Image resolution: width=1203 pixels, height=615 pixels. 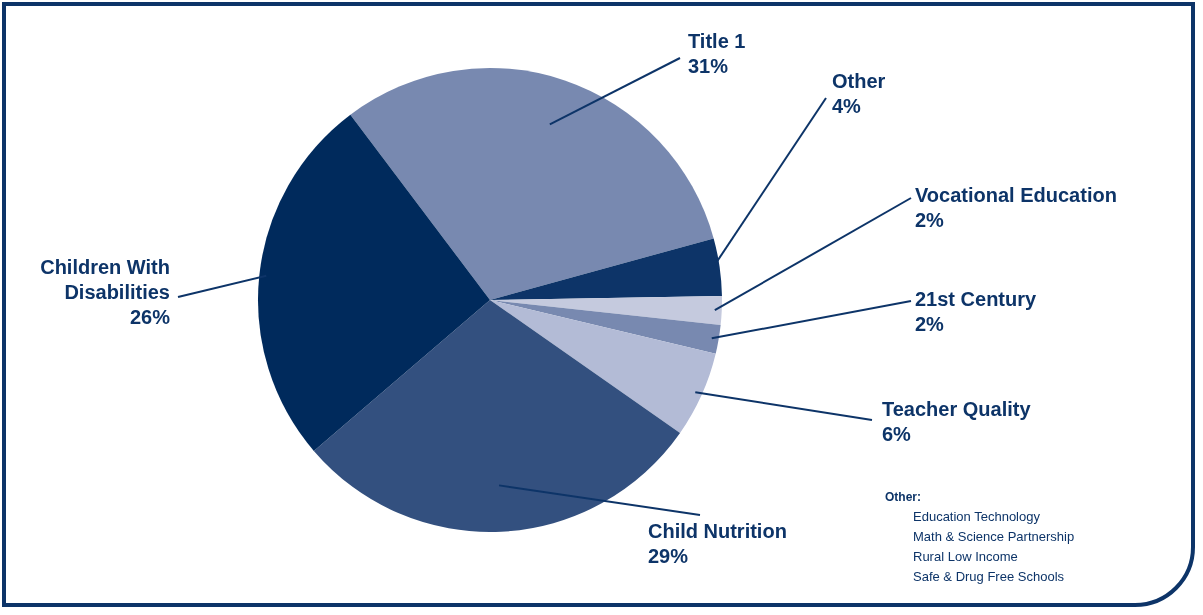 I want to click on data-label: 26%, so click(x=150, y=316).